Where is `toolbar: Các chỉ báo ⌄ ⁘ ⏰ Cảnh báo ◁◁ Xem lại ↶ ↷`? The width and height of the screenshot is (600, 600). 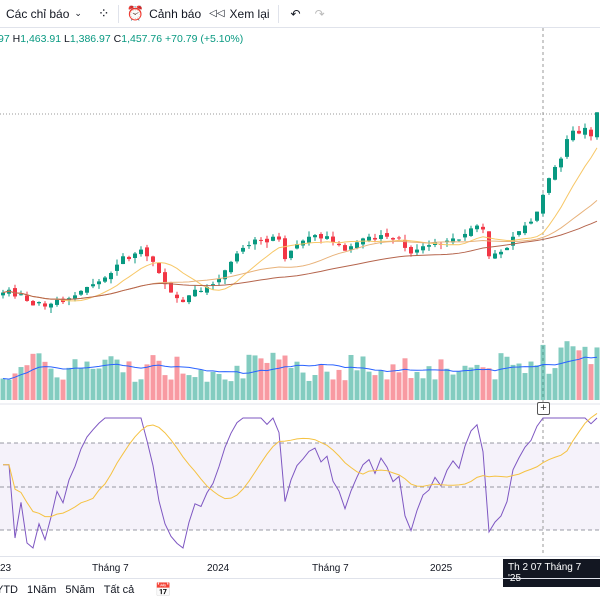 toolbar: Các chỉ báo ⌄ ⁘ ⏰ Cảnh báo ◁◁ Xem lại ↶ ↷ is located at coordinates (300, 14).